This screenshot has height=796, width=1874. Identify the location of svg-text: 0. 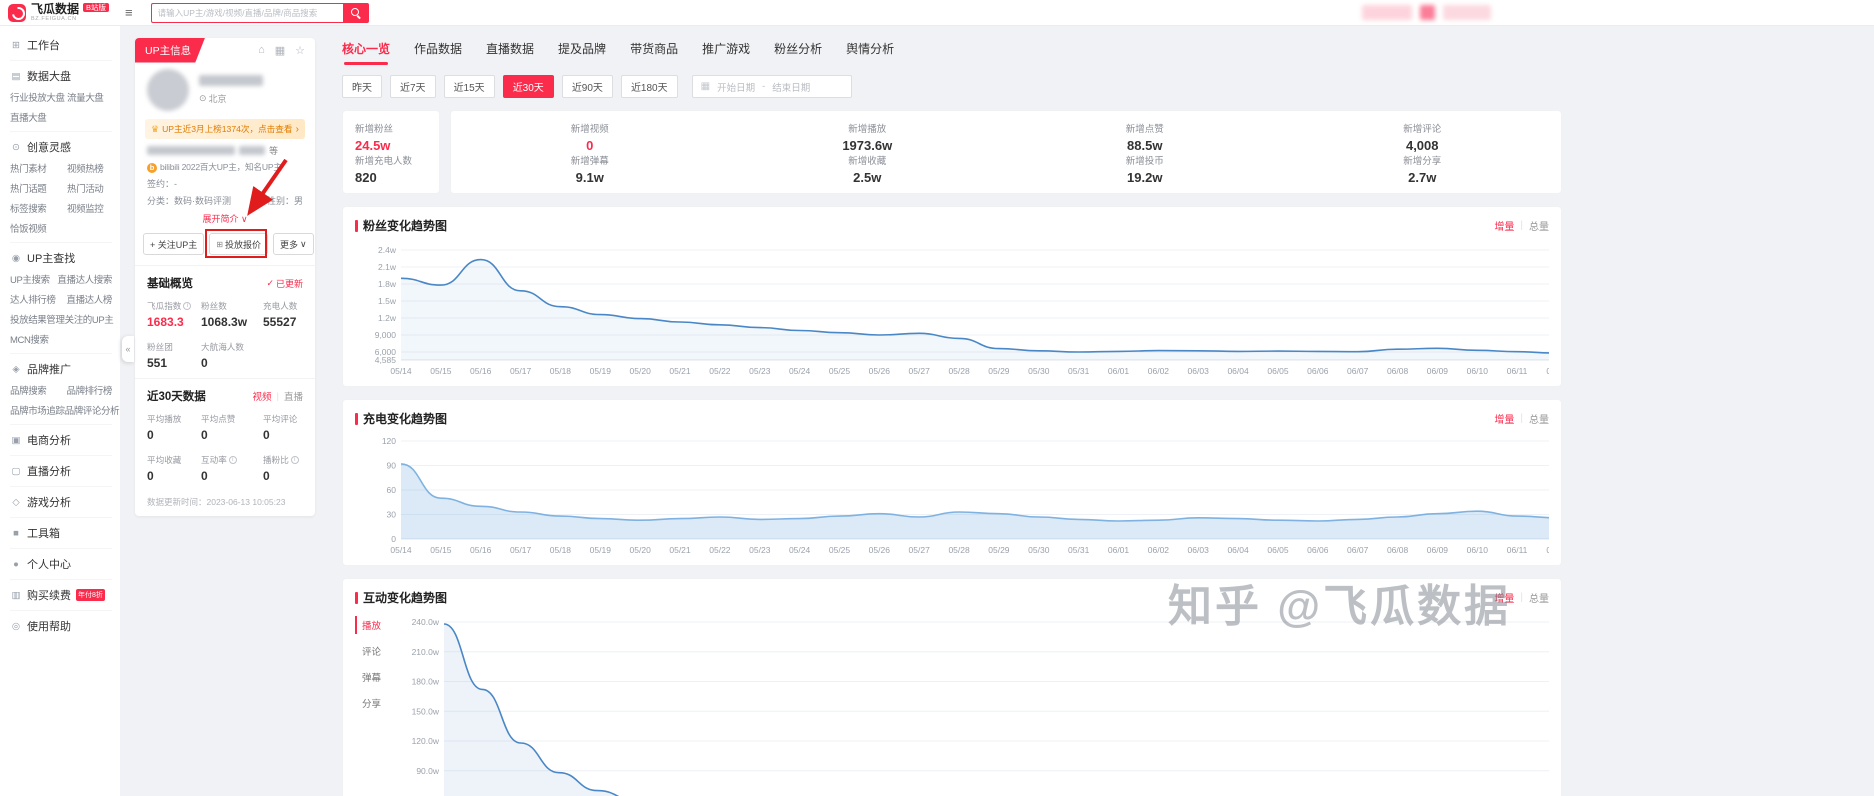
(393, 539).